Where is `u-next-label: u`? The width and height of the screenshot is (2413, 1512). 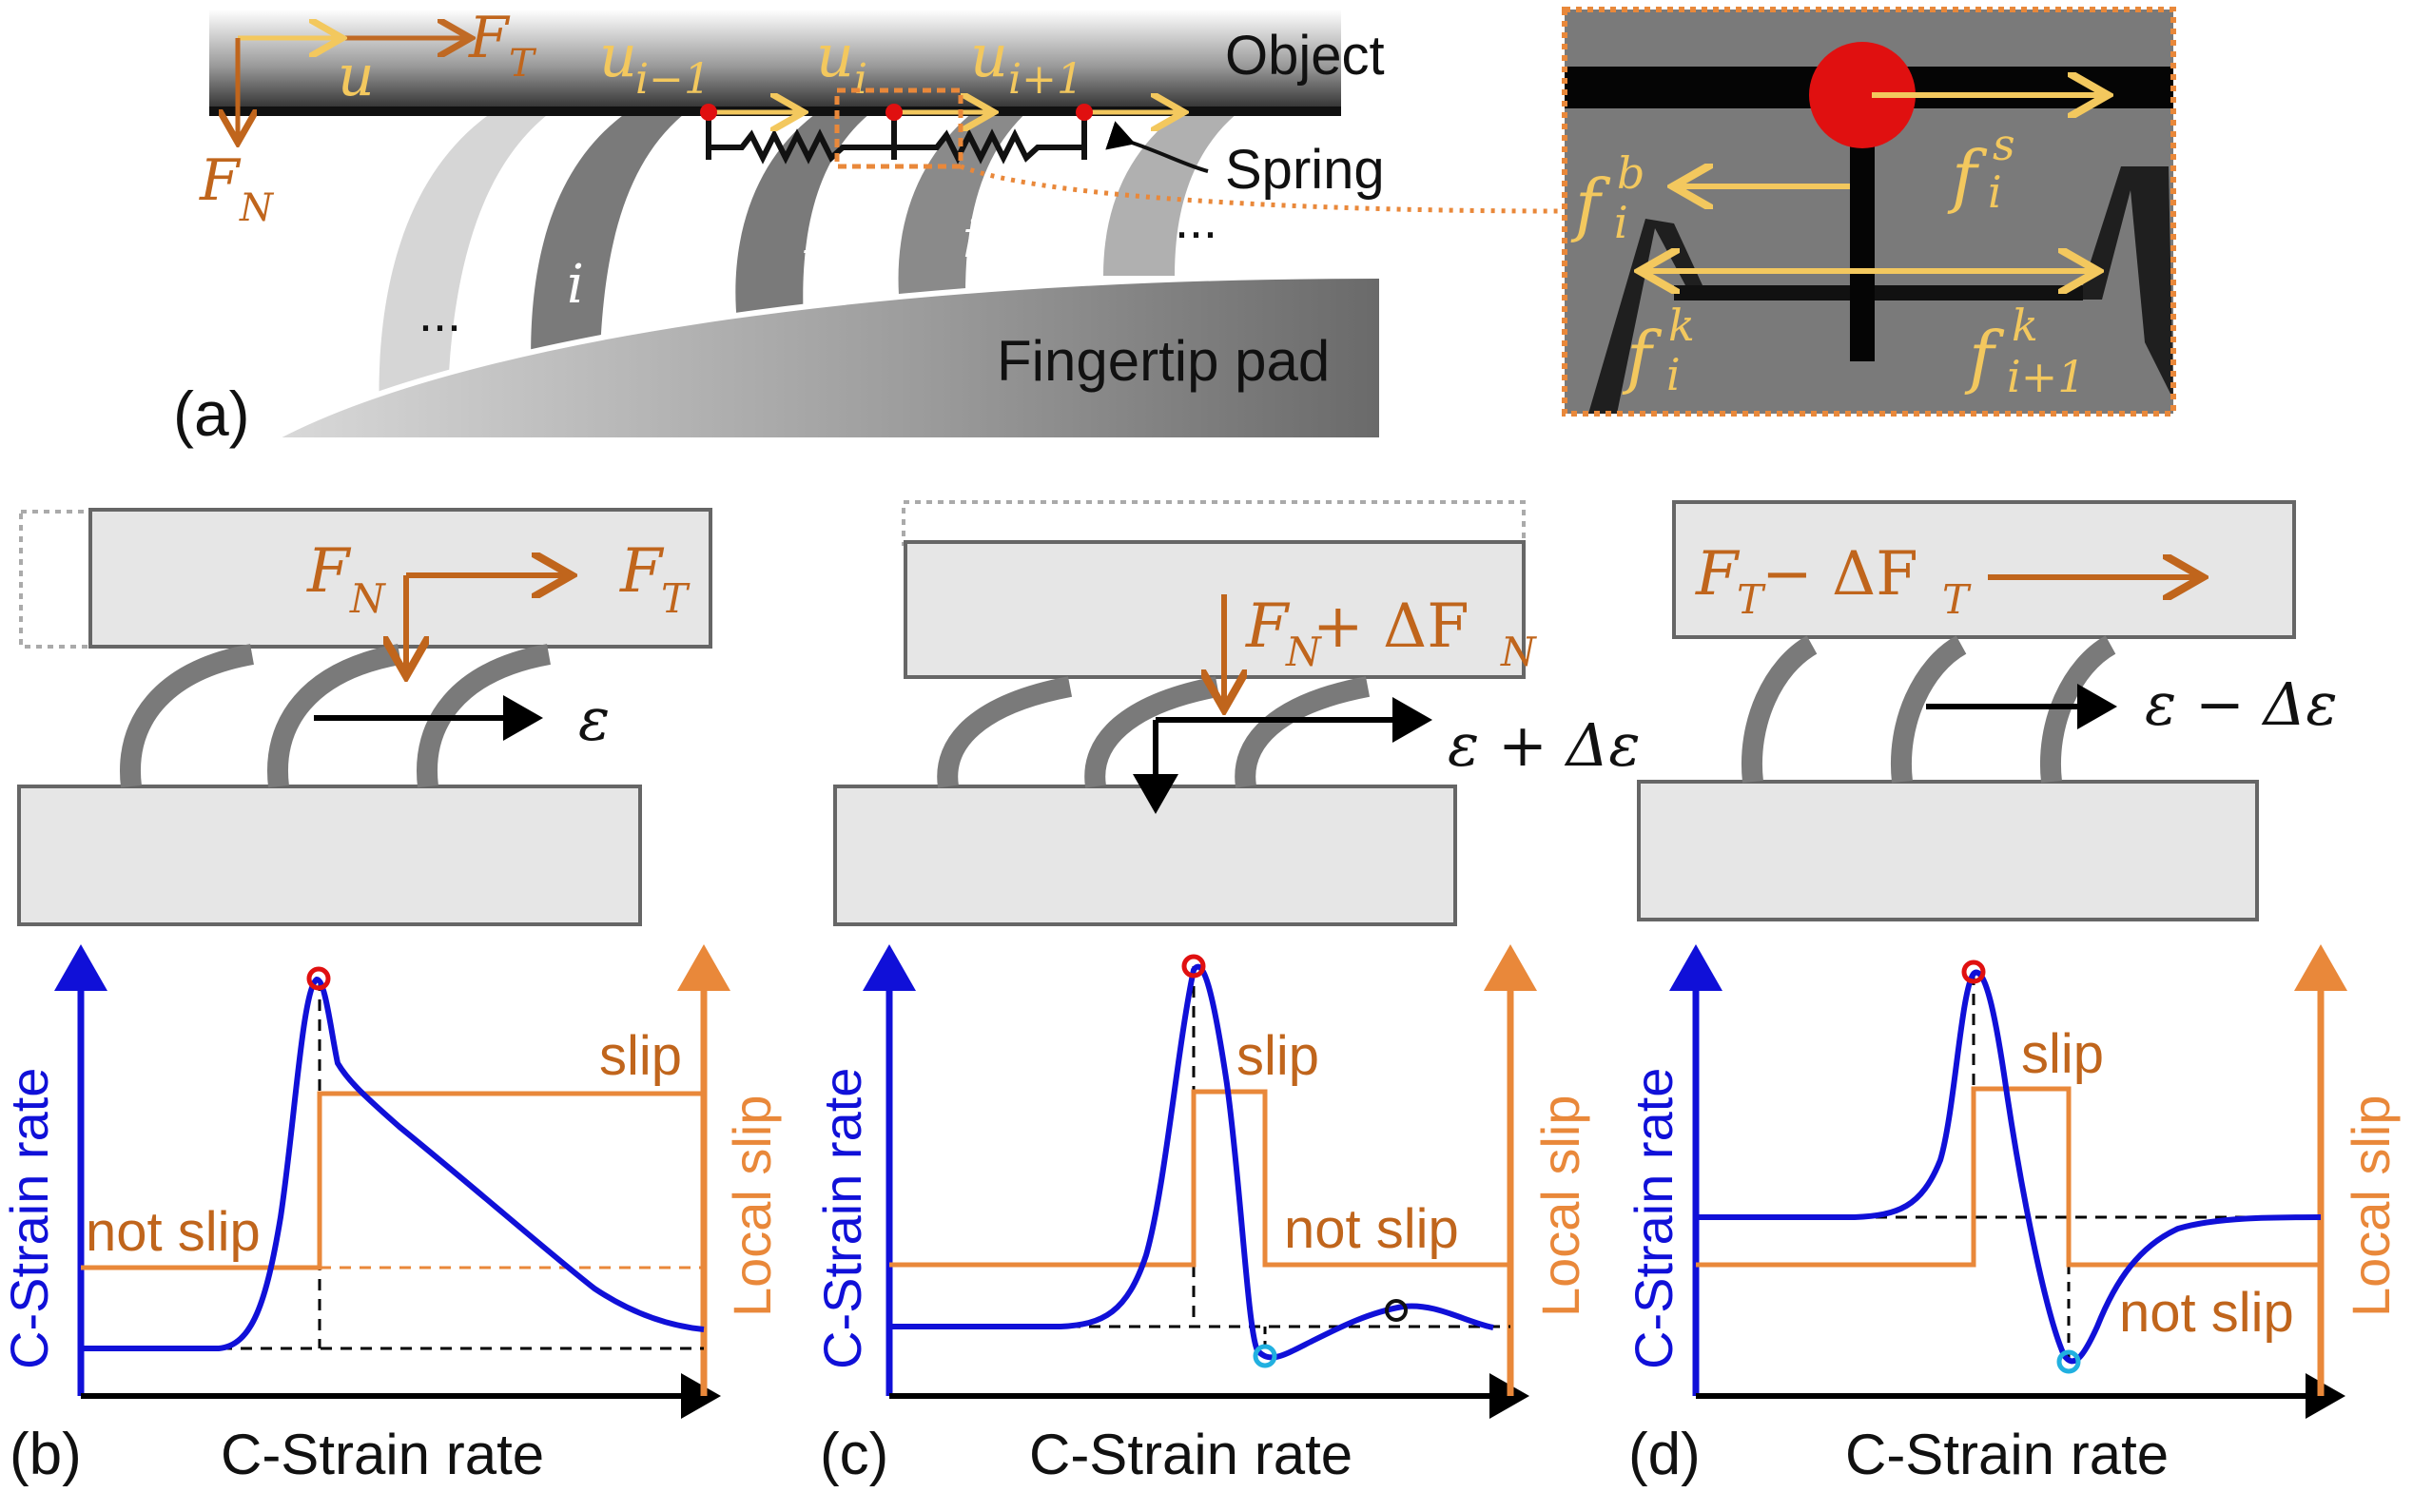 u-next-label: u is located at coordinates (989, 55).